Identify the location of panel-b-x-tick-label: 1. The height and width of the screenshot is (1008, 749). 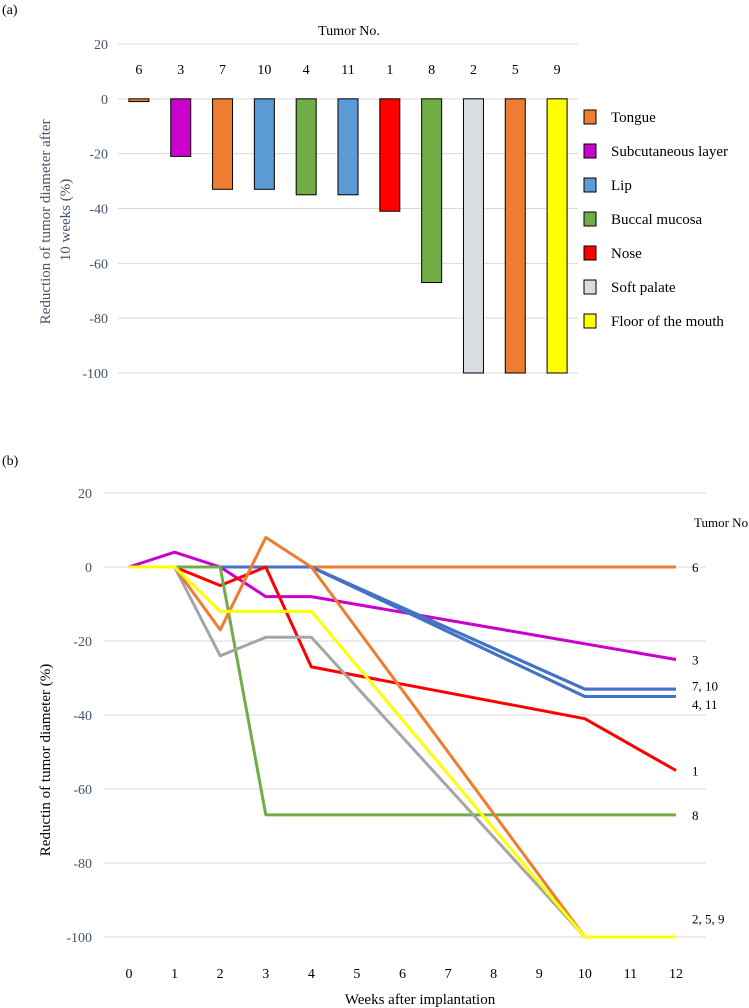
(174, 974).